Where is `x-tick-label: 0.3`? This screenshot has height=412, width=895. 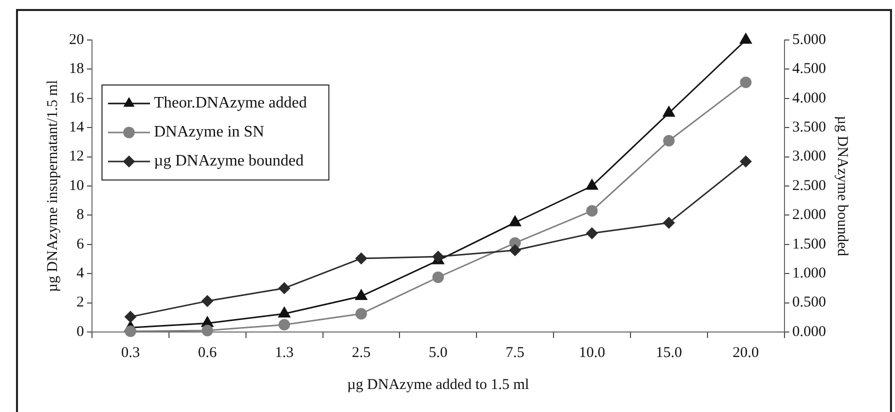
x-tick-label: 0.3 is located at coordinates (130, 352).